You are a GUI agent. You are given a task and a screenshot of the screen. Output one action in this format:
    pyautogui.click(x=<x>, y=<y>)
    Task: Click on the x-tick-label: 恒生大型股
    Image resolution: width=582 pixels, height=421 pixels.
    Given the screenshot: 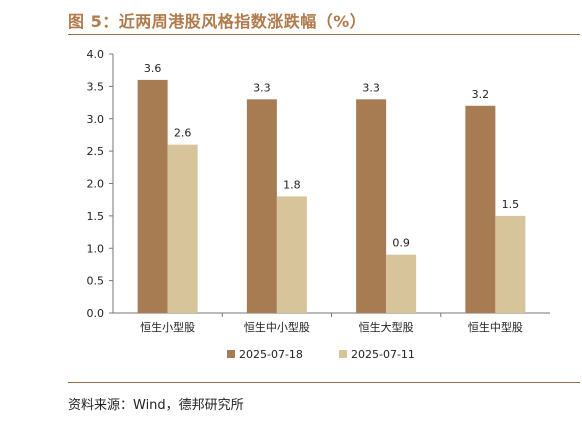 What is the action you would take?
    pyautogui.click(x=386, y=327)
    